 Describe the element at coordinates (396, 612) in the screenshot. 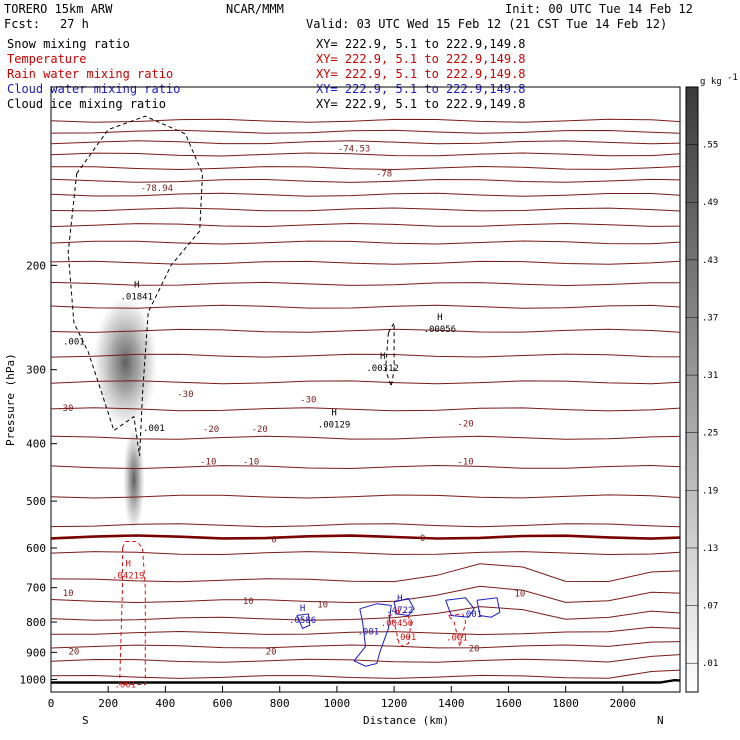

I see `maximum-marker-9: H` at that location.